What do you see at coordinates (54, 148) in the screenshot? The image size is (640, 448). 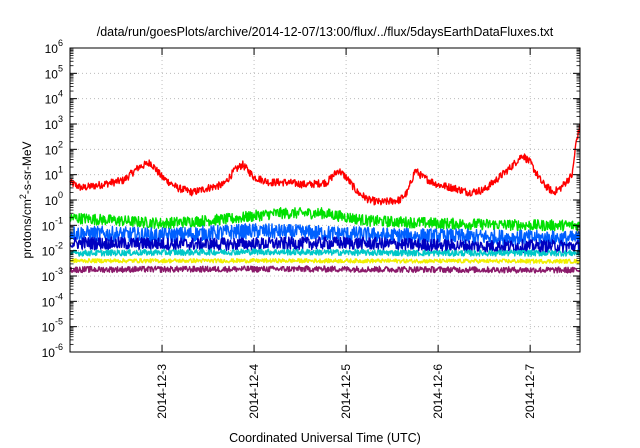 I see `y-tick-label: 10²` at bounding box center [54, 148].